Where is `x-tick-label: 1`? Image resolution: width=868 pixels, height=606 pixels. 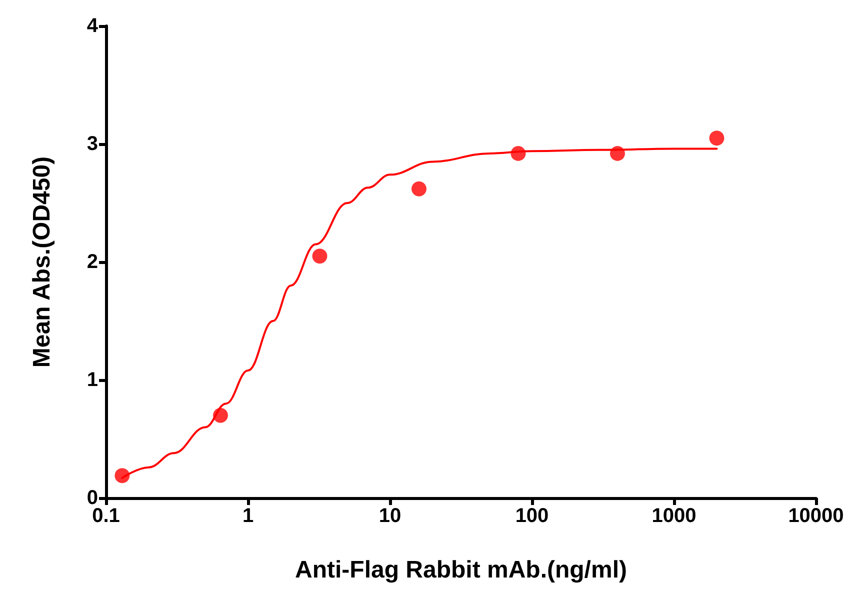
x-tick-label: 1 is located at coordinates (248, 516).